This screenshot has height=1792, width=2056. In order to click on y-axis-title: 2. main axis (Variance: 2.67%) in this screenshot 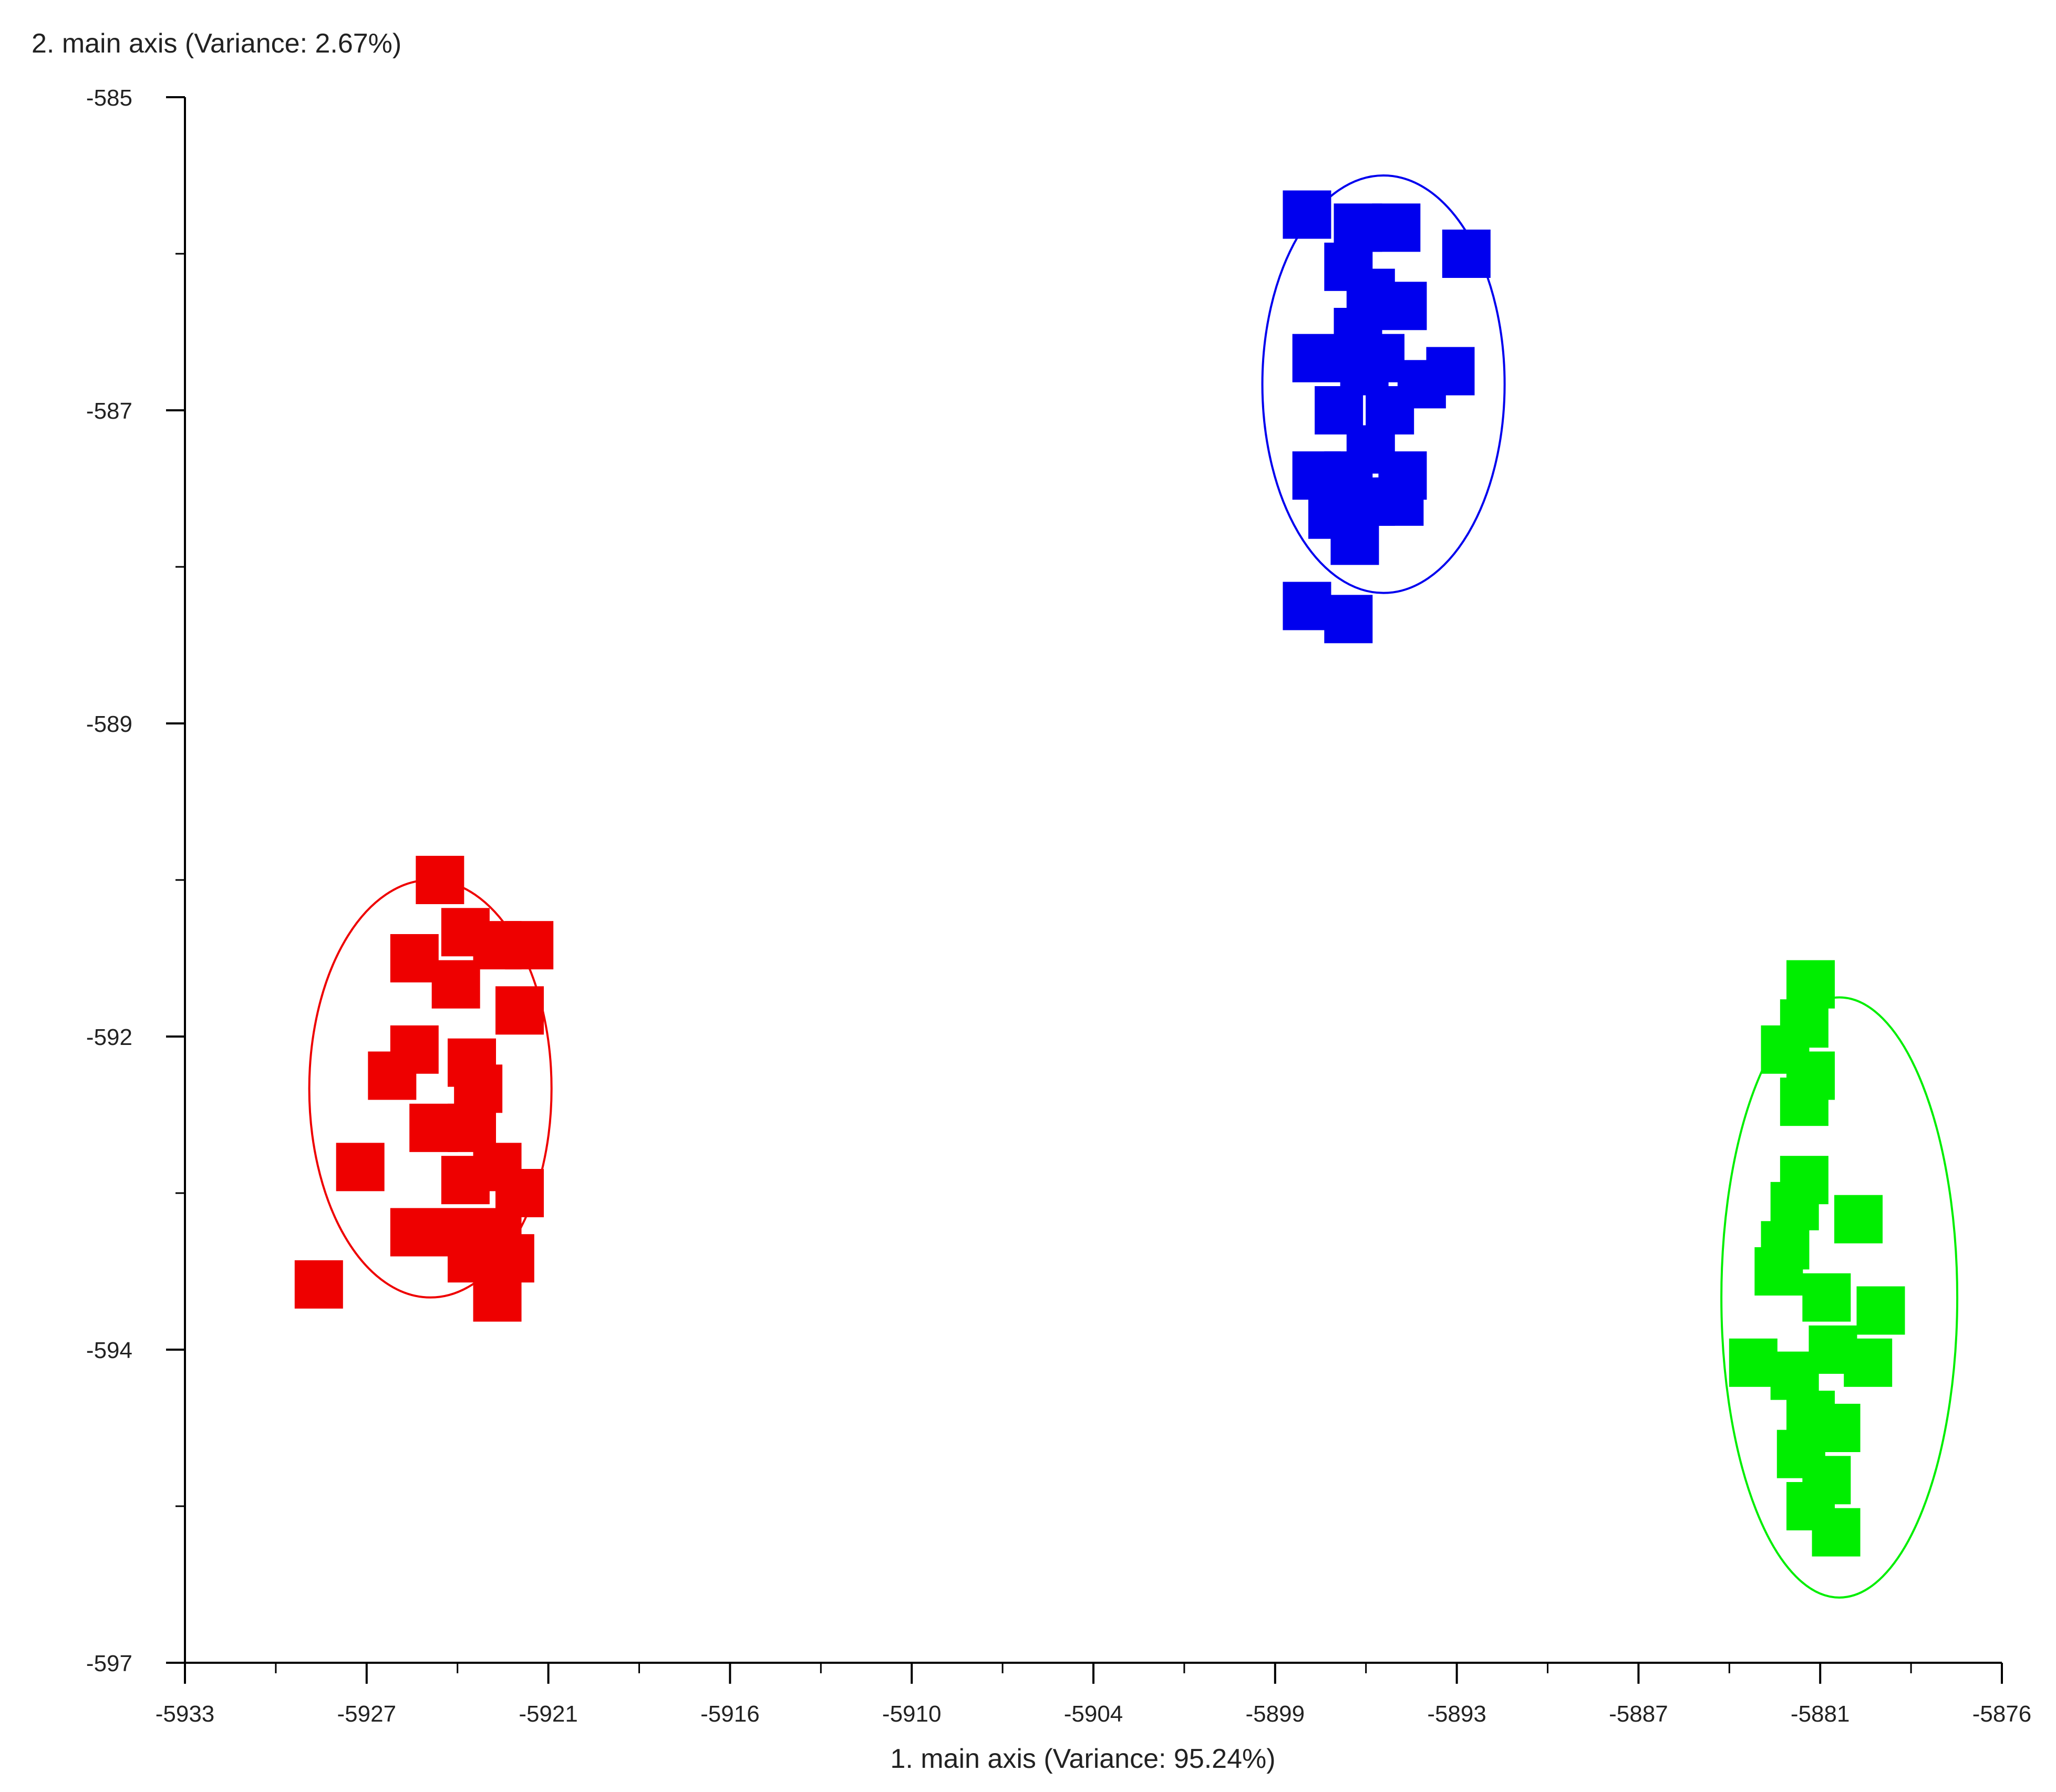, I will do `click(216, 43)`.